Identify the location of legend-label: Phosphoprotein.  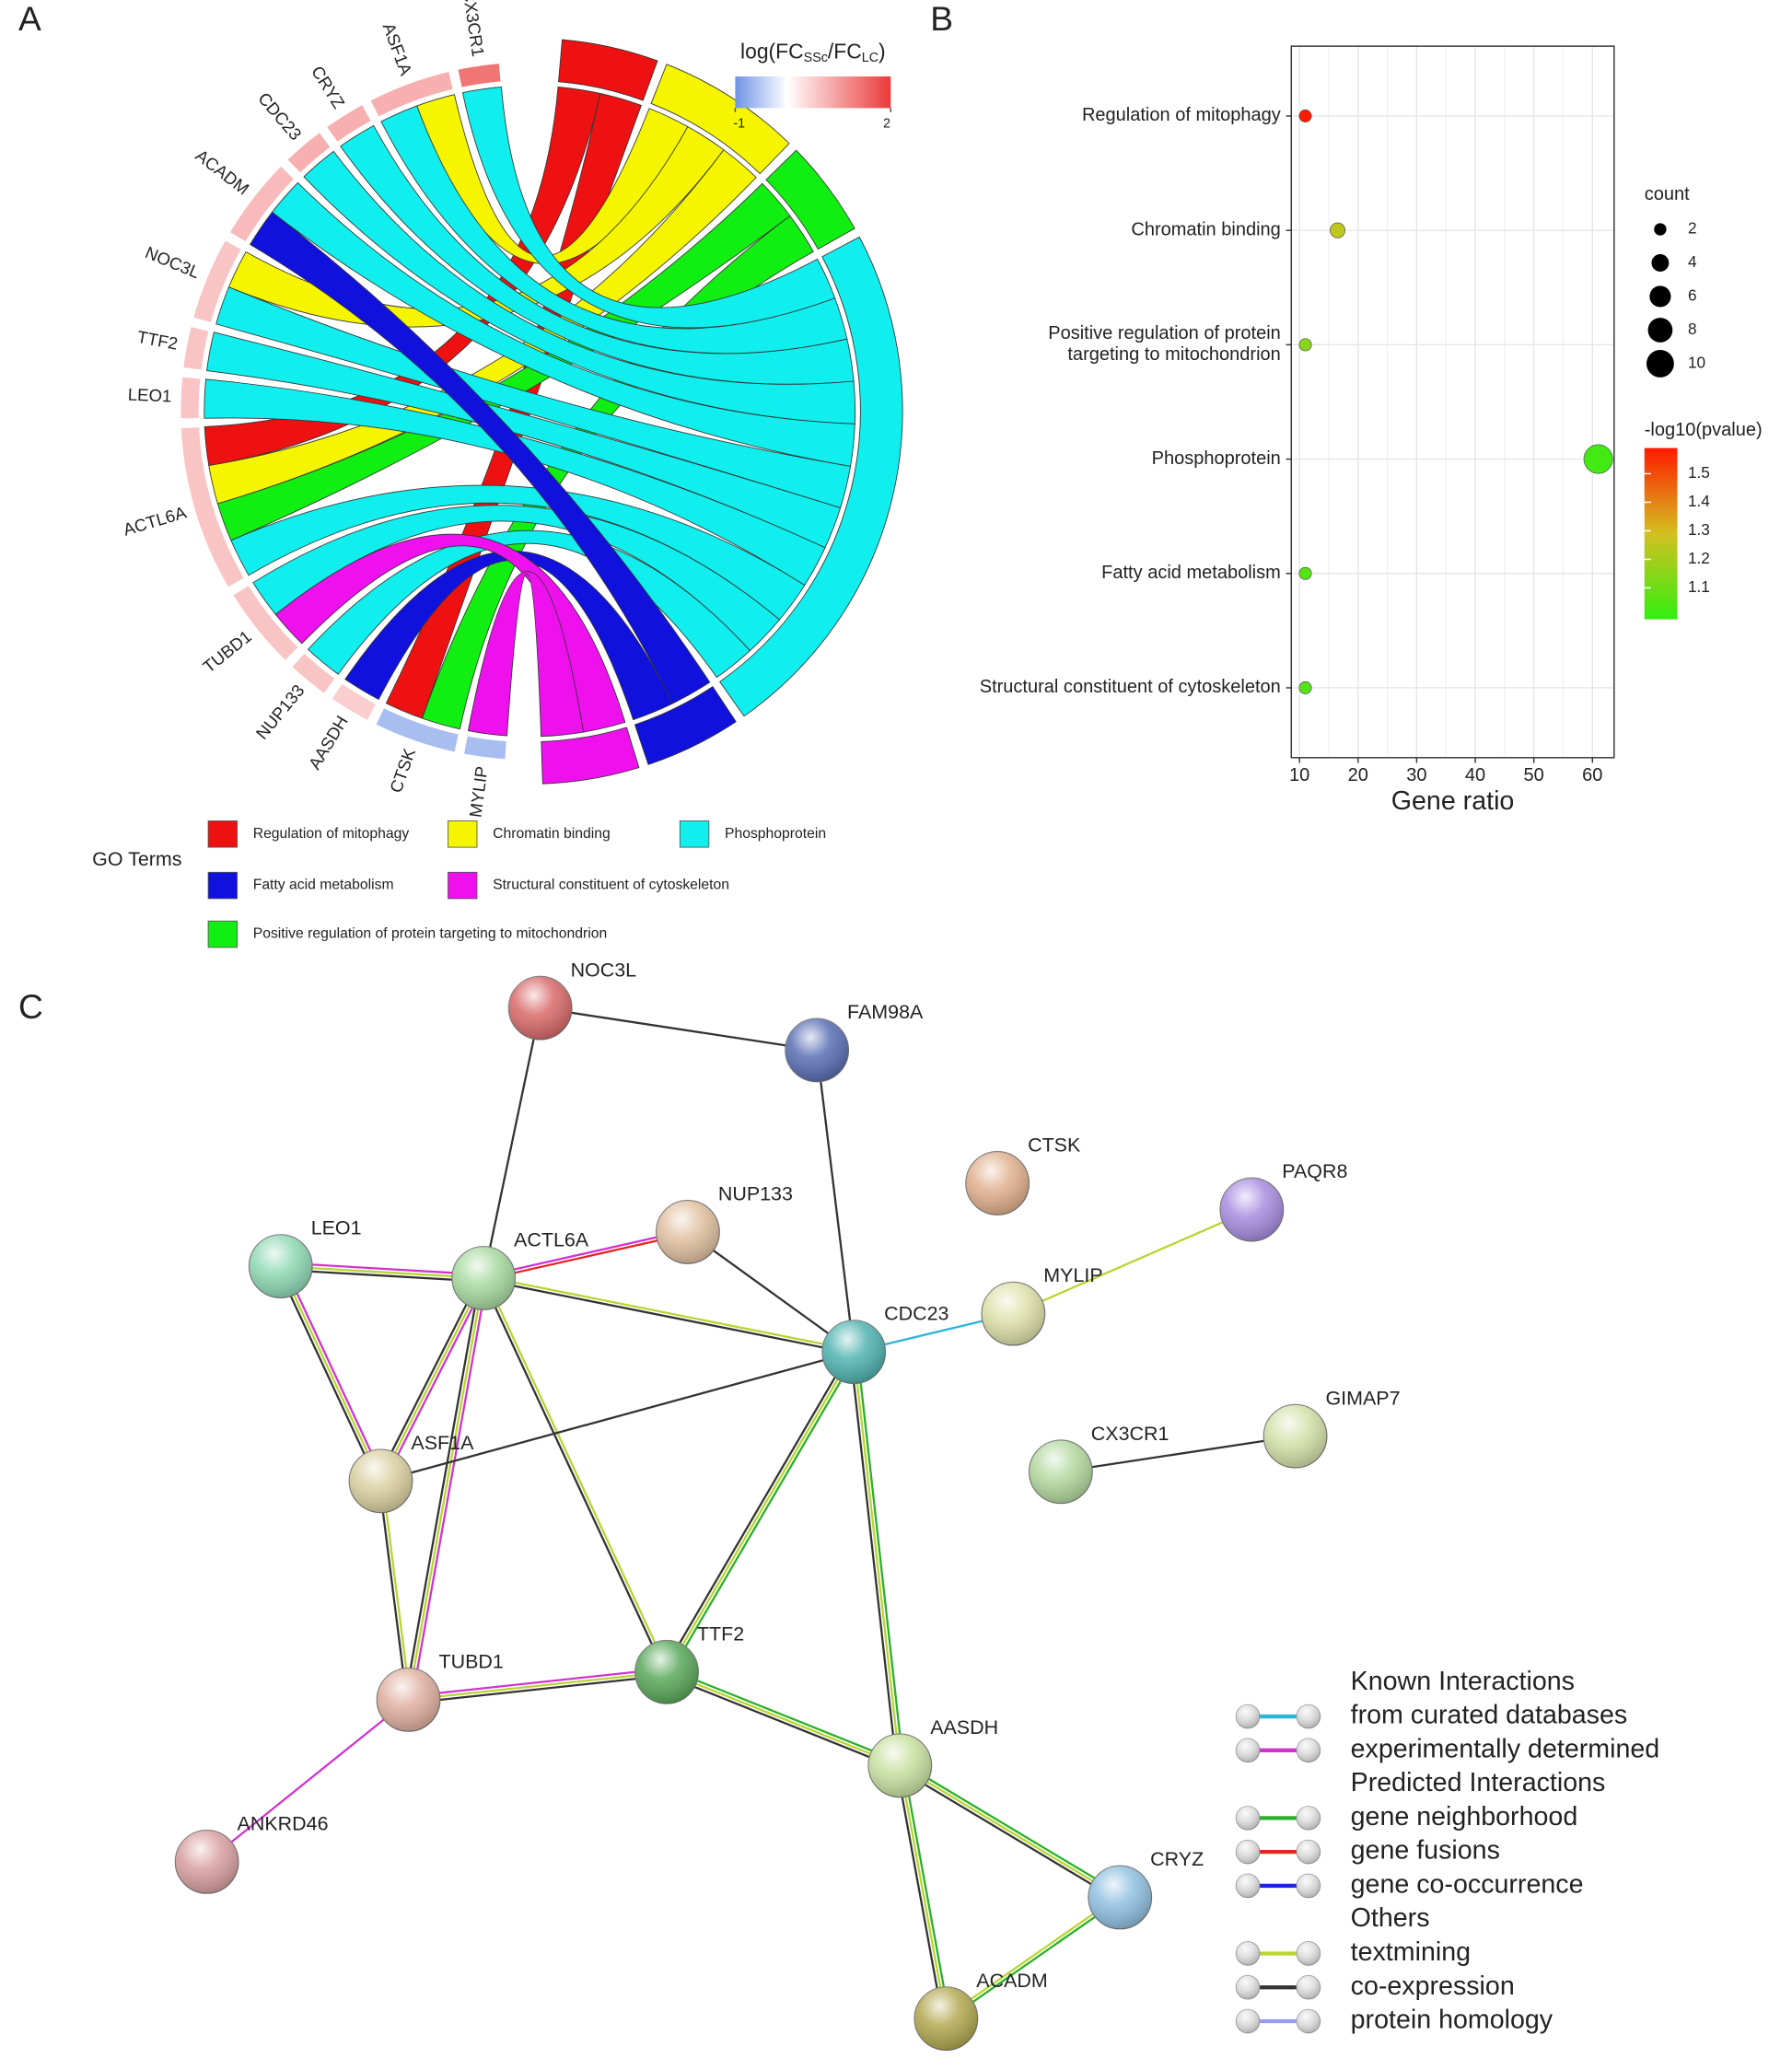
(775, 834).